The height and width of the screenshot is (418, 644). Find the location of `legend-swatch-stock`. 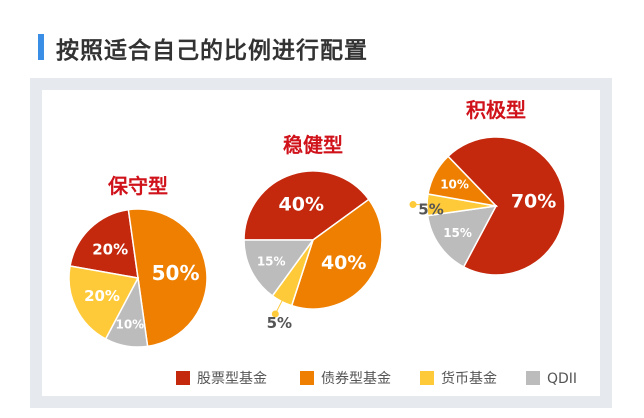

legend-swatch-stock is located at coordinates (183, 378).